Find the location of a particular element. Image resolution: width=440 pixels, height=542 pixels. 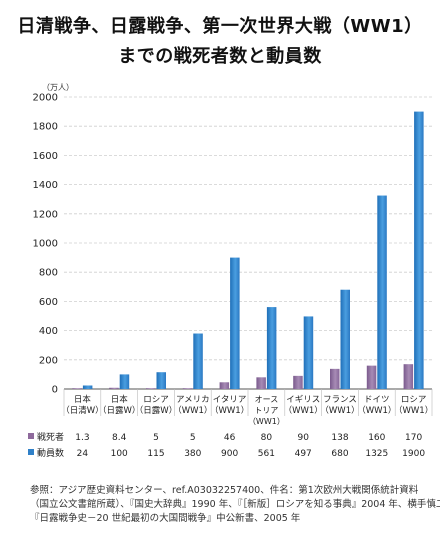

category-label: フランス is located at coordinates (340, 400).